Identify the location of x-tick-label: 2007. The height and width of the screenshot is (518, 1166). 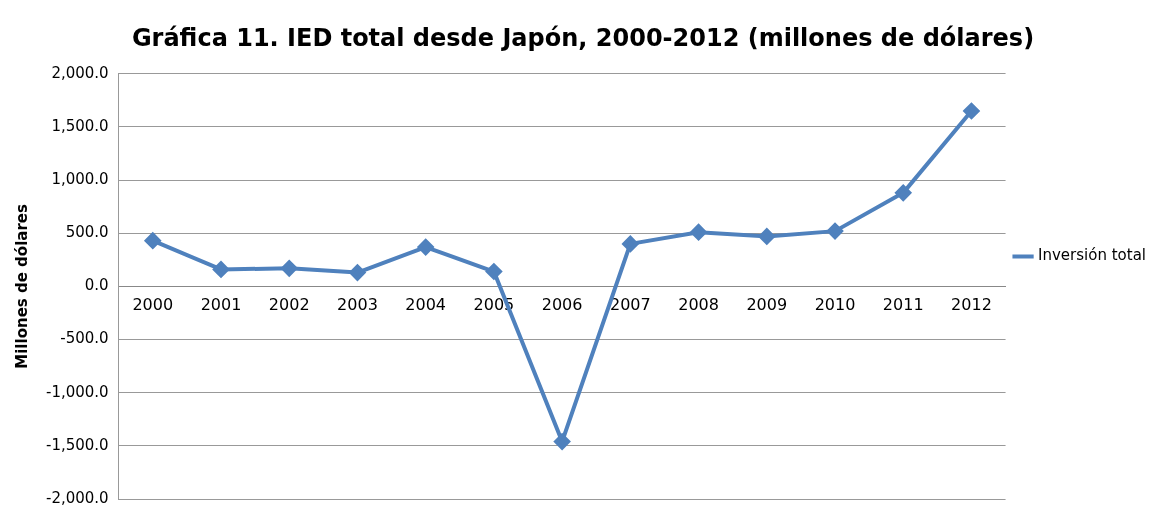
(630, 305).